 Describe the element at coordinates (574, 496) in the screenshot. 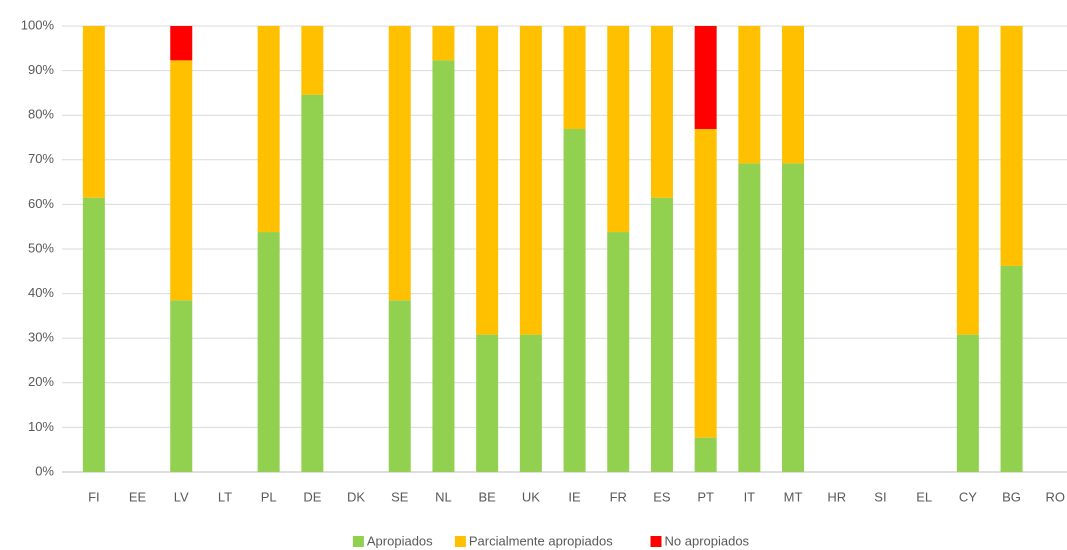

I see `x-tick-label: IE` at that location.